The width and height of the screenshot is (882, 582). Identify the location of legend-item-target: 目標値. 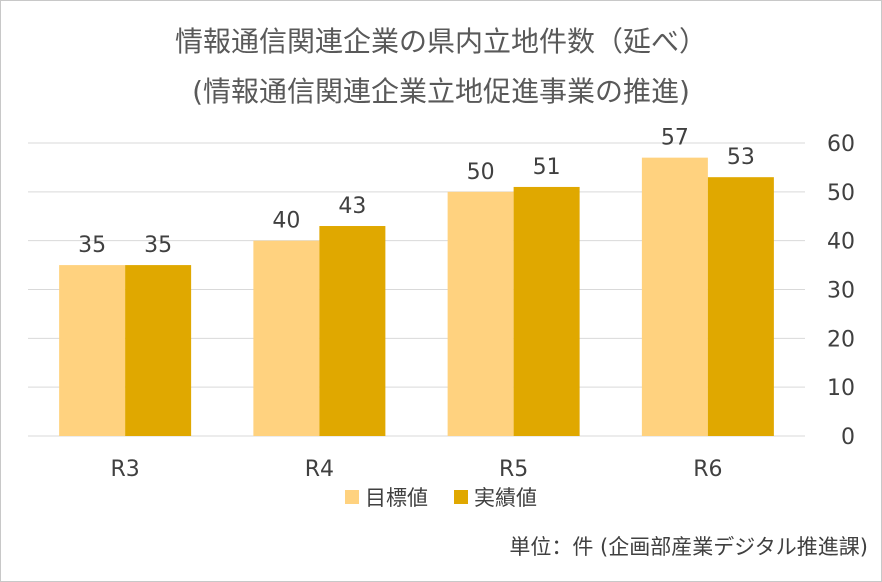
(386, 497).